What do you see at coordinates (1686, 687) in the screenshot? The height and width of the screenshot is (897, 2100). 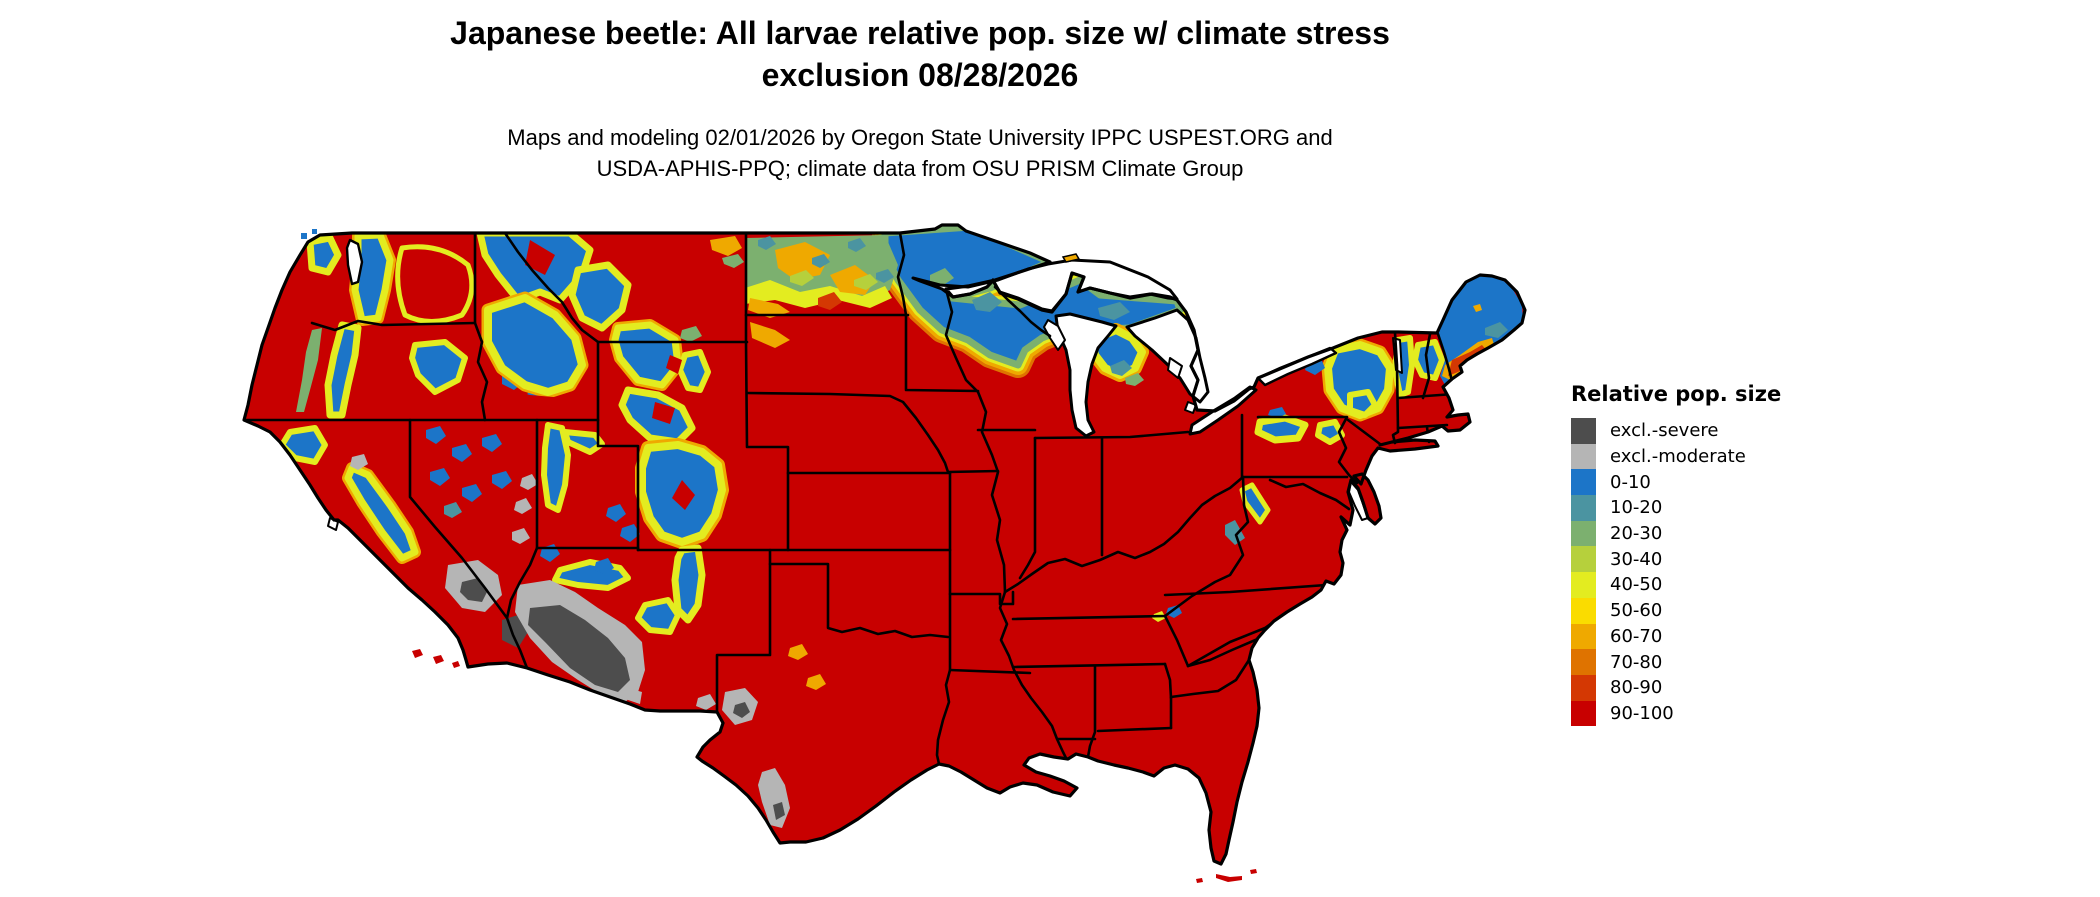 I see `legend-row-80-90: 80-90` at bounding box center [1686, 687].